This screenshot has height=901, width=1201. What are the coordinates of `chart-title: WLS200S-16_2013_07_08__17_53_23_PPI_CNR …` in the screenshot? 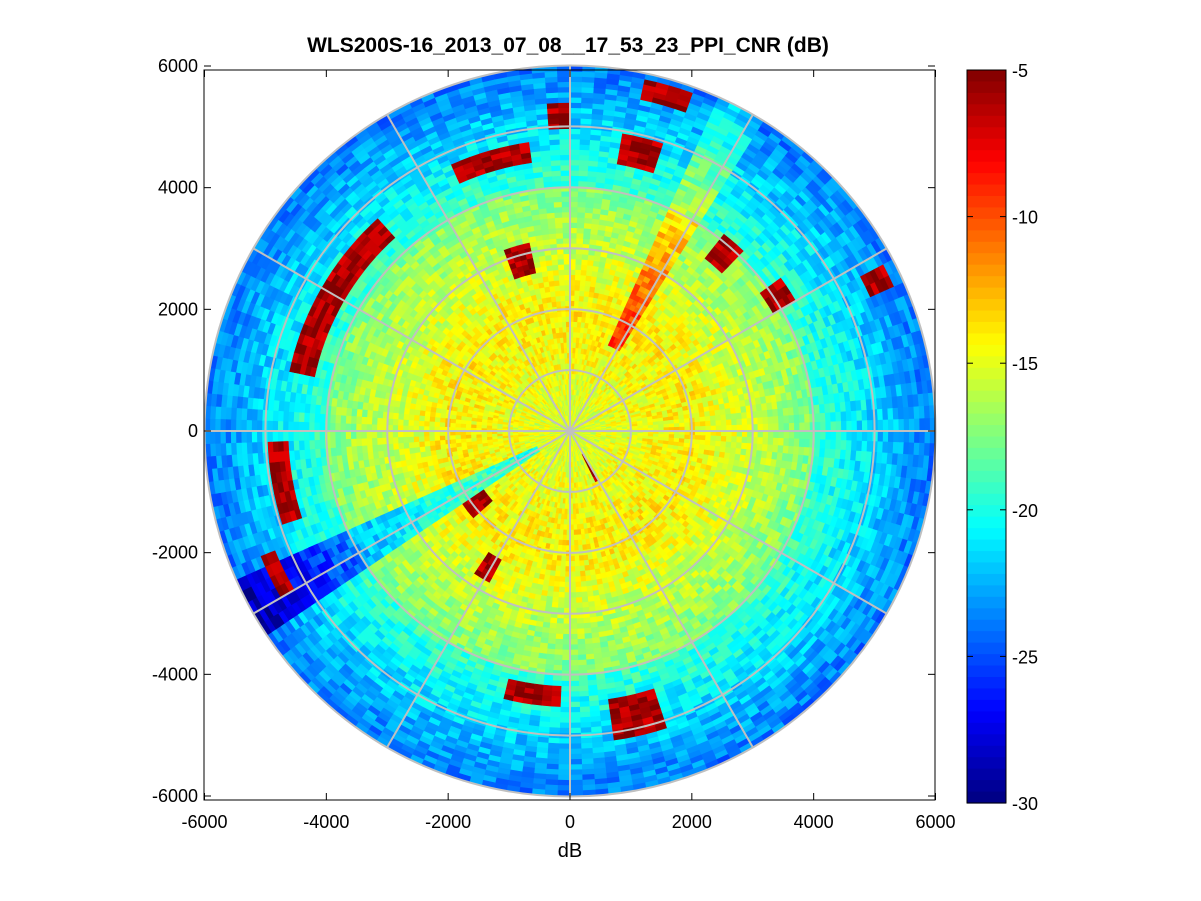 It's located at (568, 45).